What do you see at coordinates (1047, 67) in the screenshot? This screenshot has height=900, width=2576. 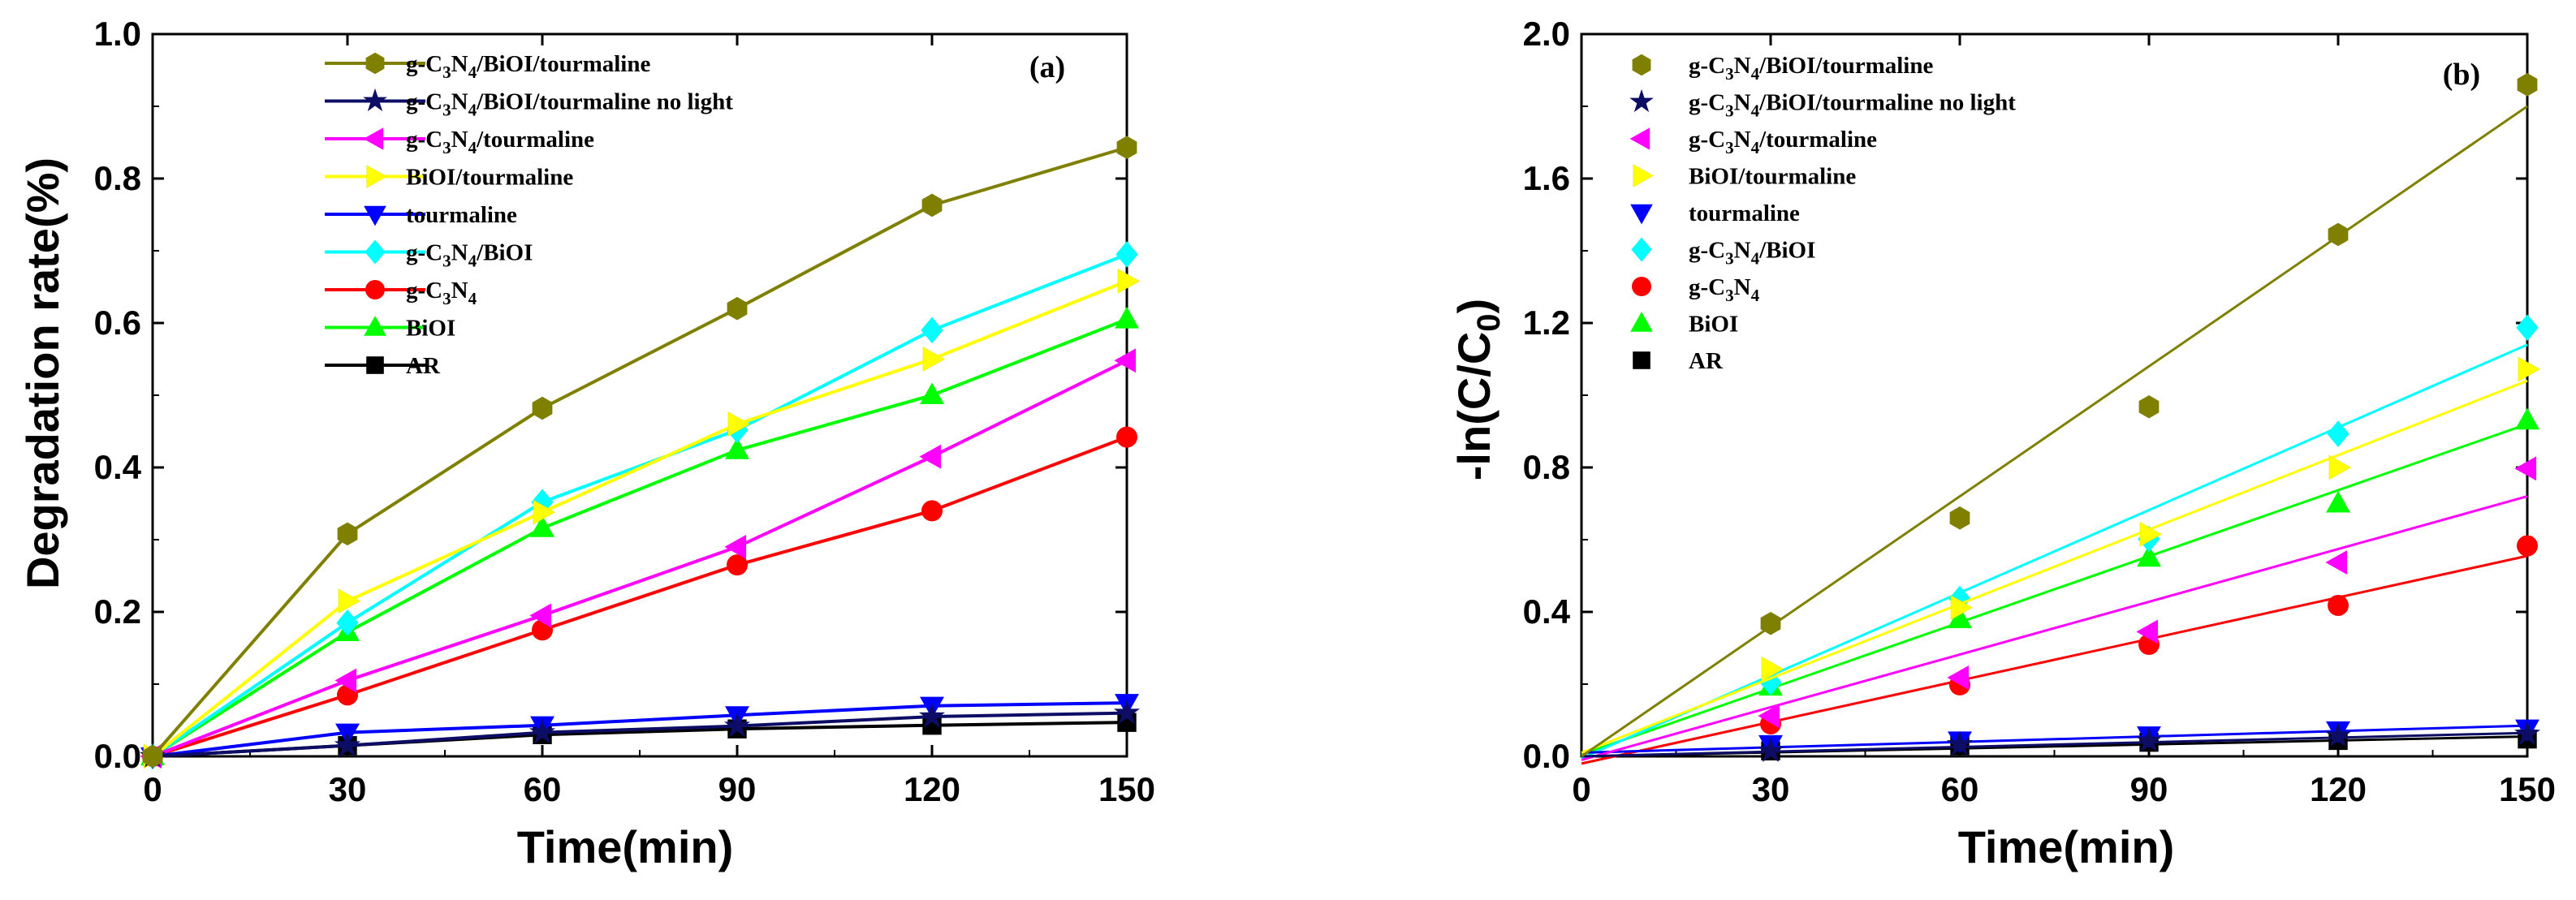 I see `panel-label: (a)` at bounding box center [1047, 67].